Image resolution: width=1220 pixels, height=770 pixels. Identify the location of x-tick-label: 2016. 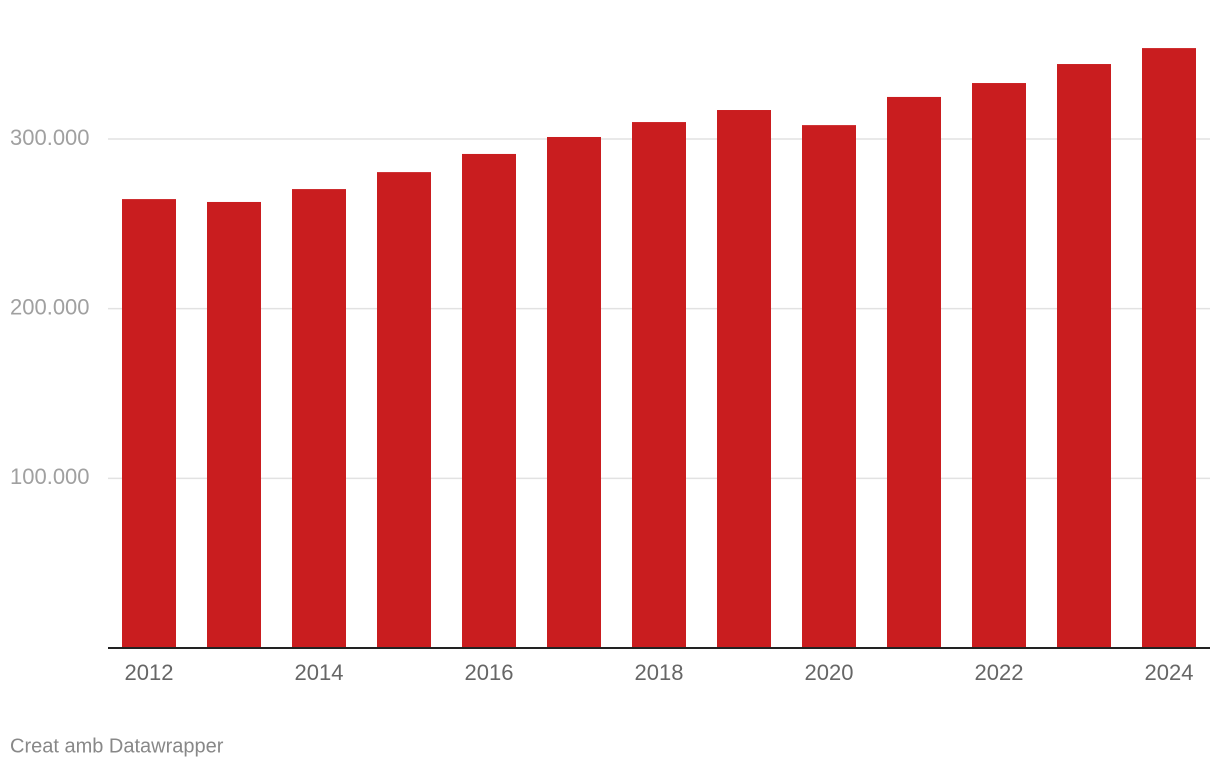
(489, 672).